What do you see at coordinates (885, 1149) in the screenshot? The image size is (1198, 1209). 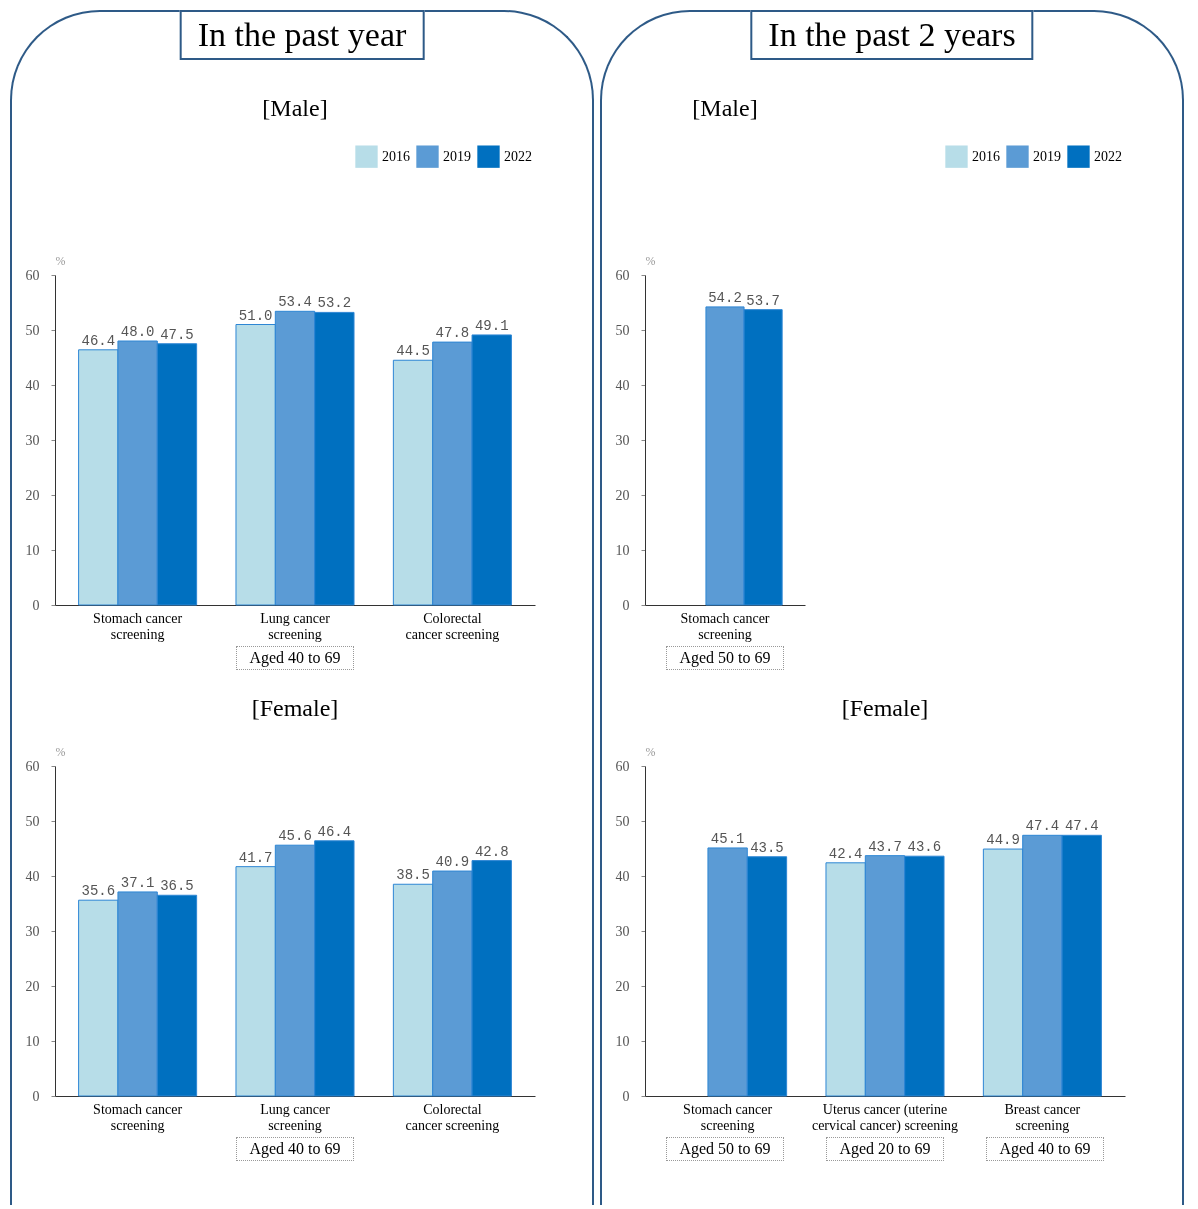 I see `text: Aged 20 to 69` at bounding box center [885, 1149].